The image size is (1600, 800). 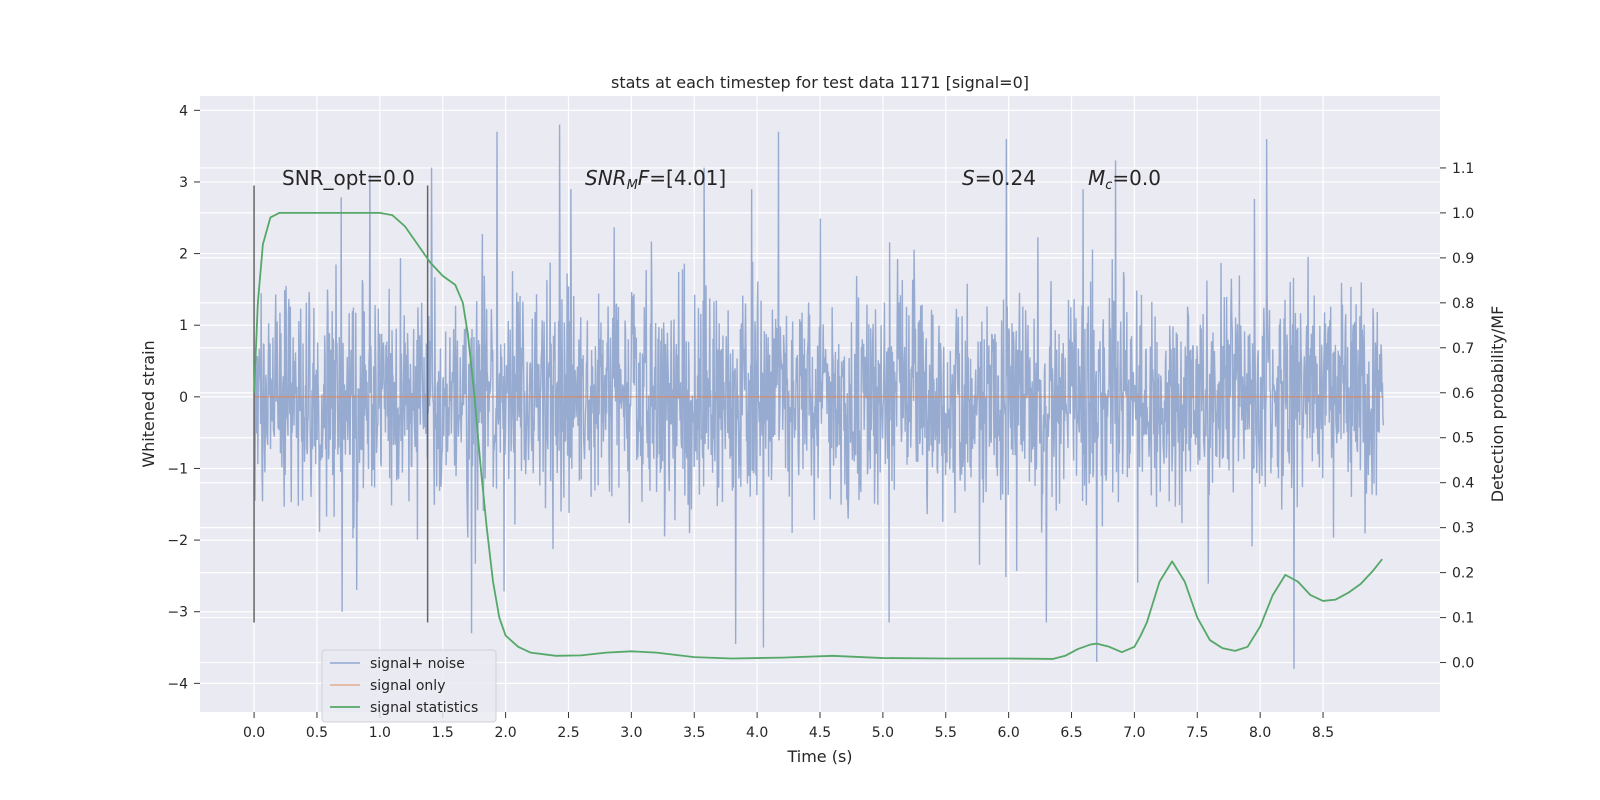 What do you see at coordinates (1463, 529) in the screenshot?
I see `y2-tick-label: 0.3` at bounding box center [1463, 529].